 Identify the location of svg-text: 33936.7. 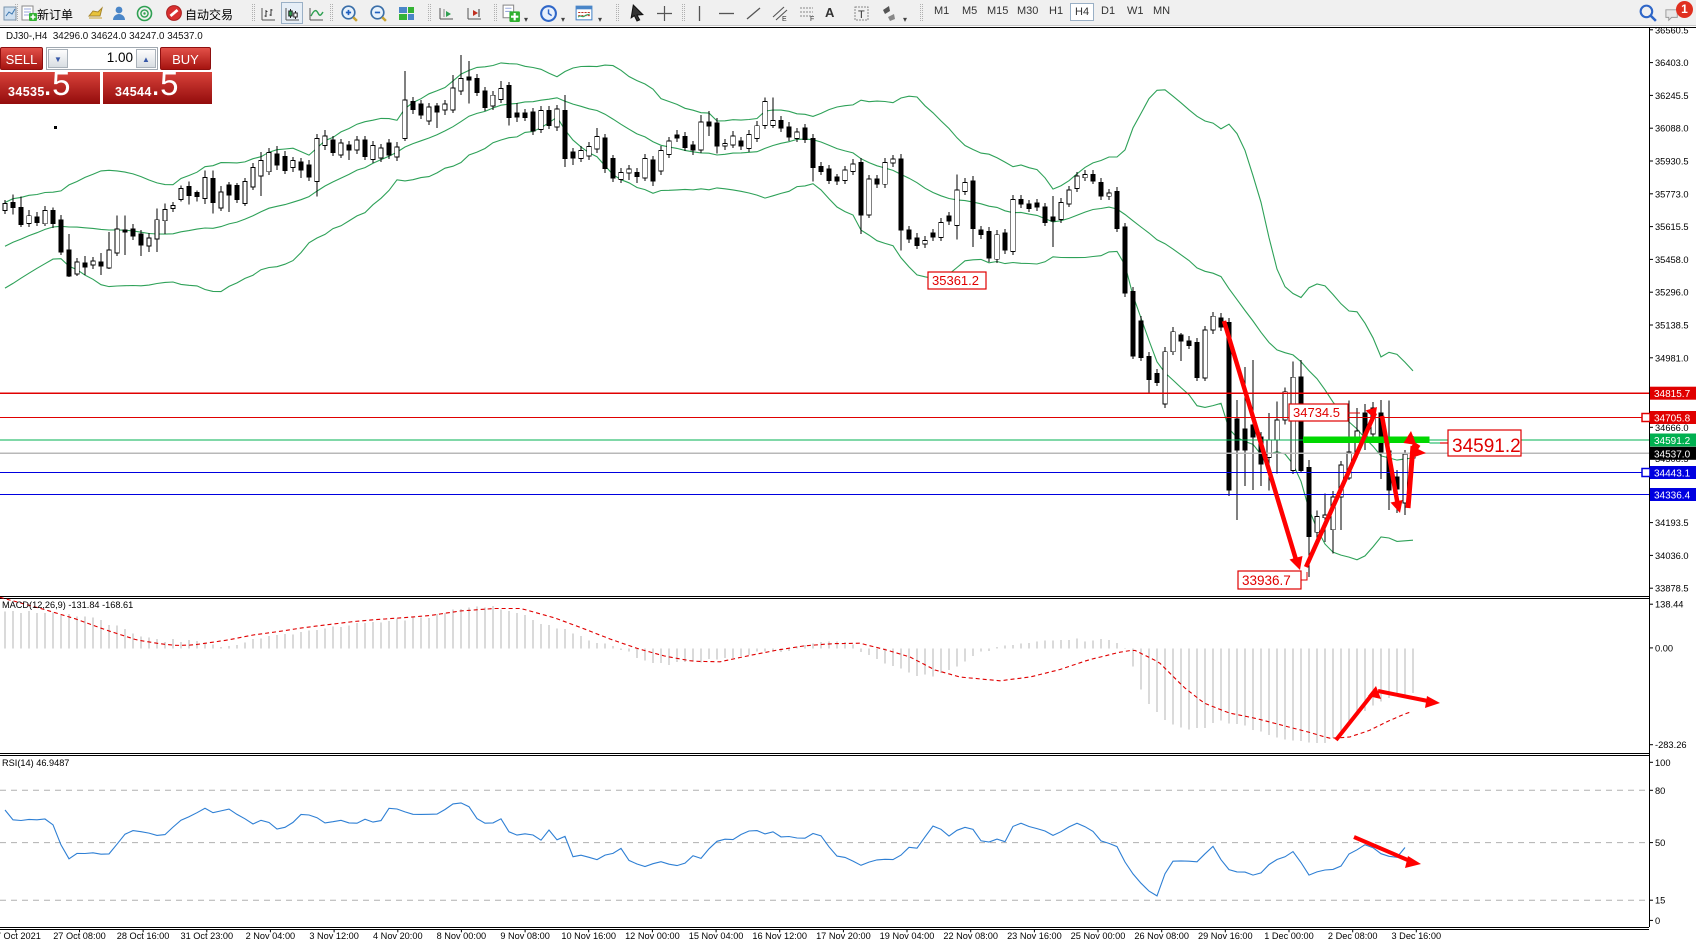
(1266, 580).